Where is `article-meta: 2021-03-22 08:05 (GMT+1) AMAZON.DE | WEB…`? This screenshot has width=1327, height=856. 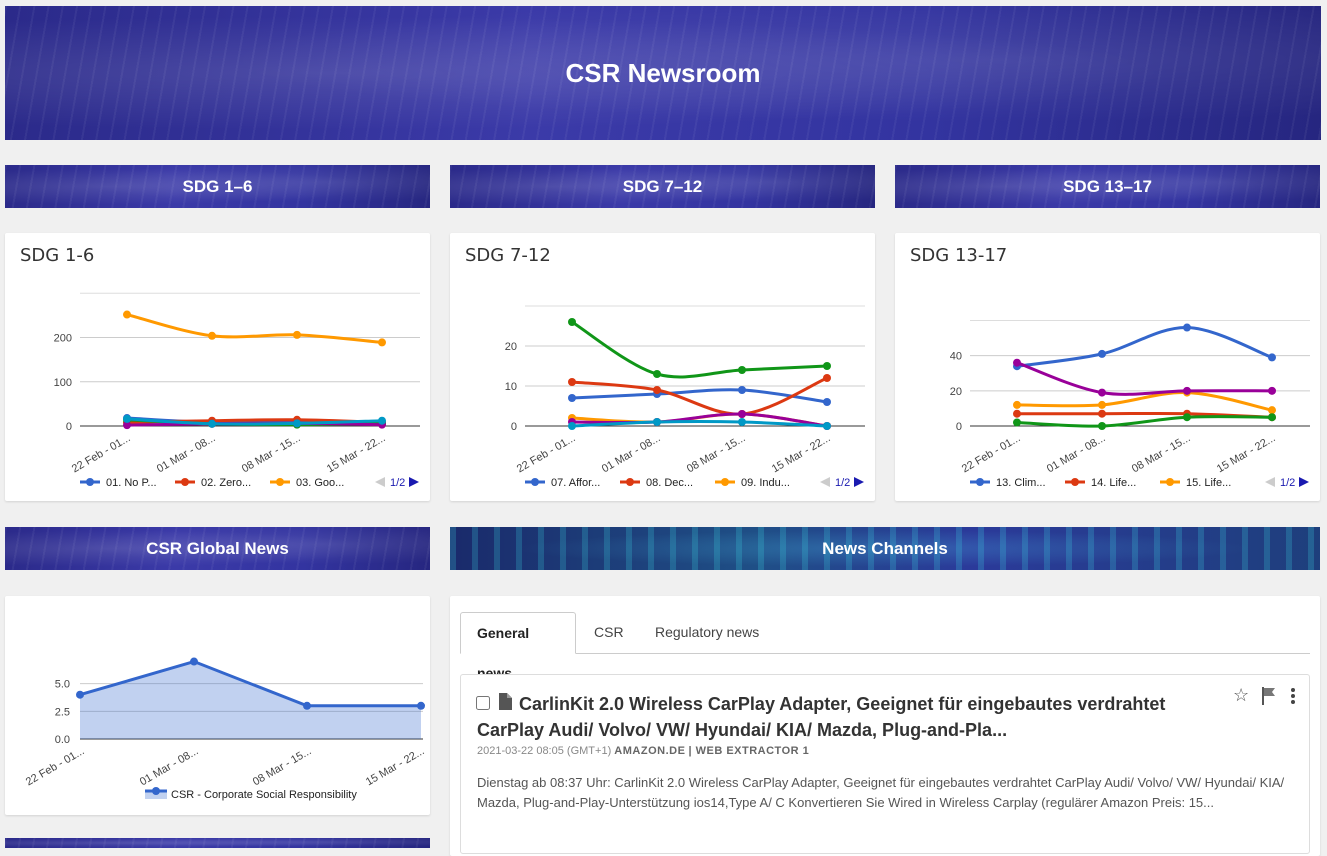
article-meta: 2021-03-22 08:05 (GMT+1) AMAZON.DE | WEB… is located at coordinates (643, 751).